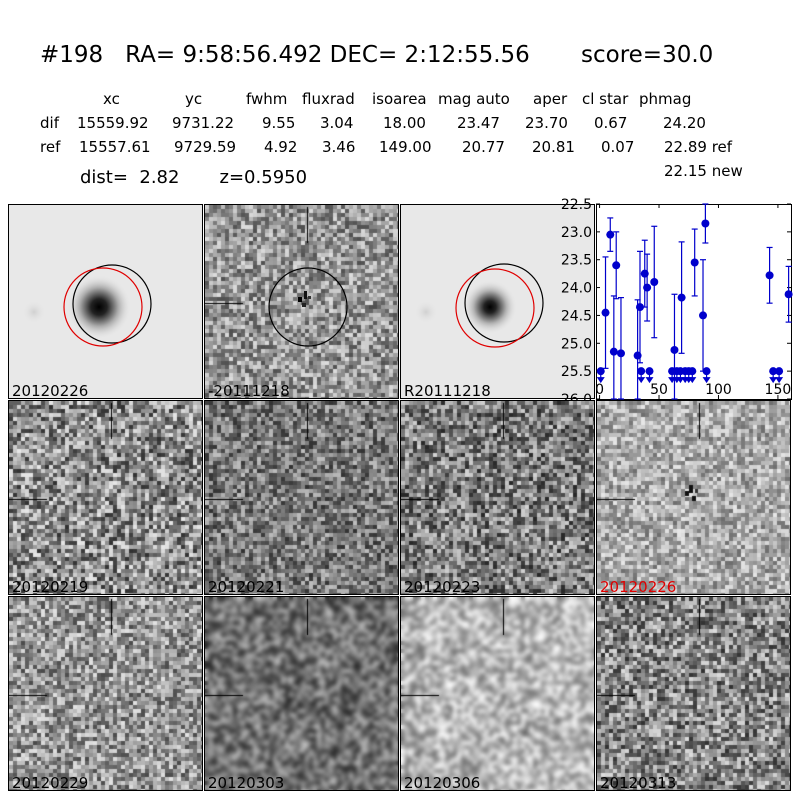  I want to click on ref-yc: 9729.59, so click(205, 147).